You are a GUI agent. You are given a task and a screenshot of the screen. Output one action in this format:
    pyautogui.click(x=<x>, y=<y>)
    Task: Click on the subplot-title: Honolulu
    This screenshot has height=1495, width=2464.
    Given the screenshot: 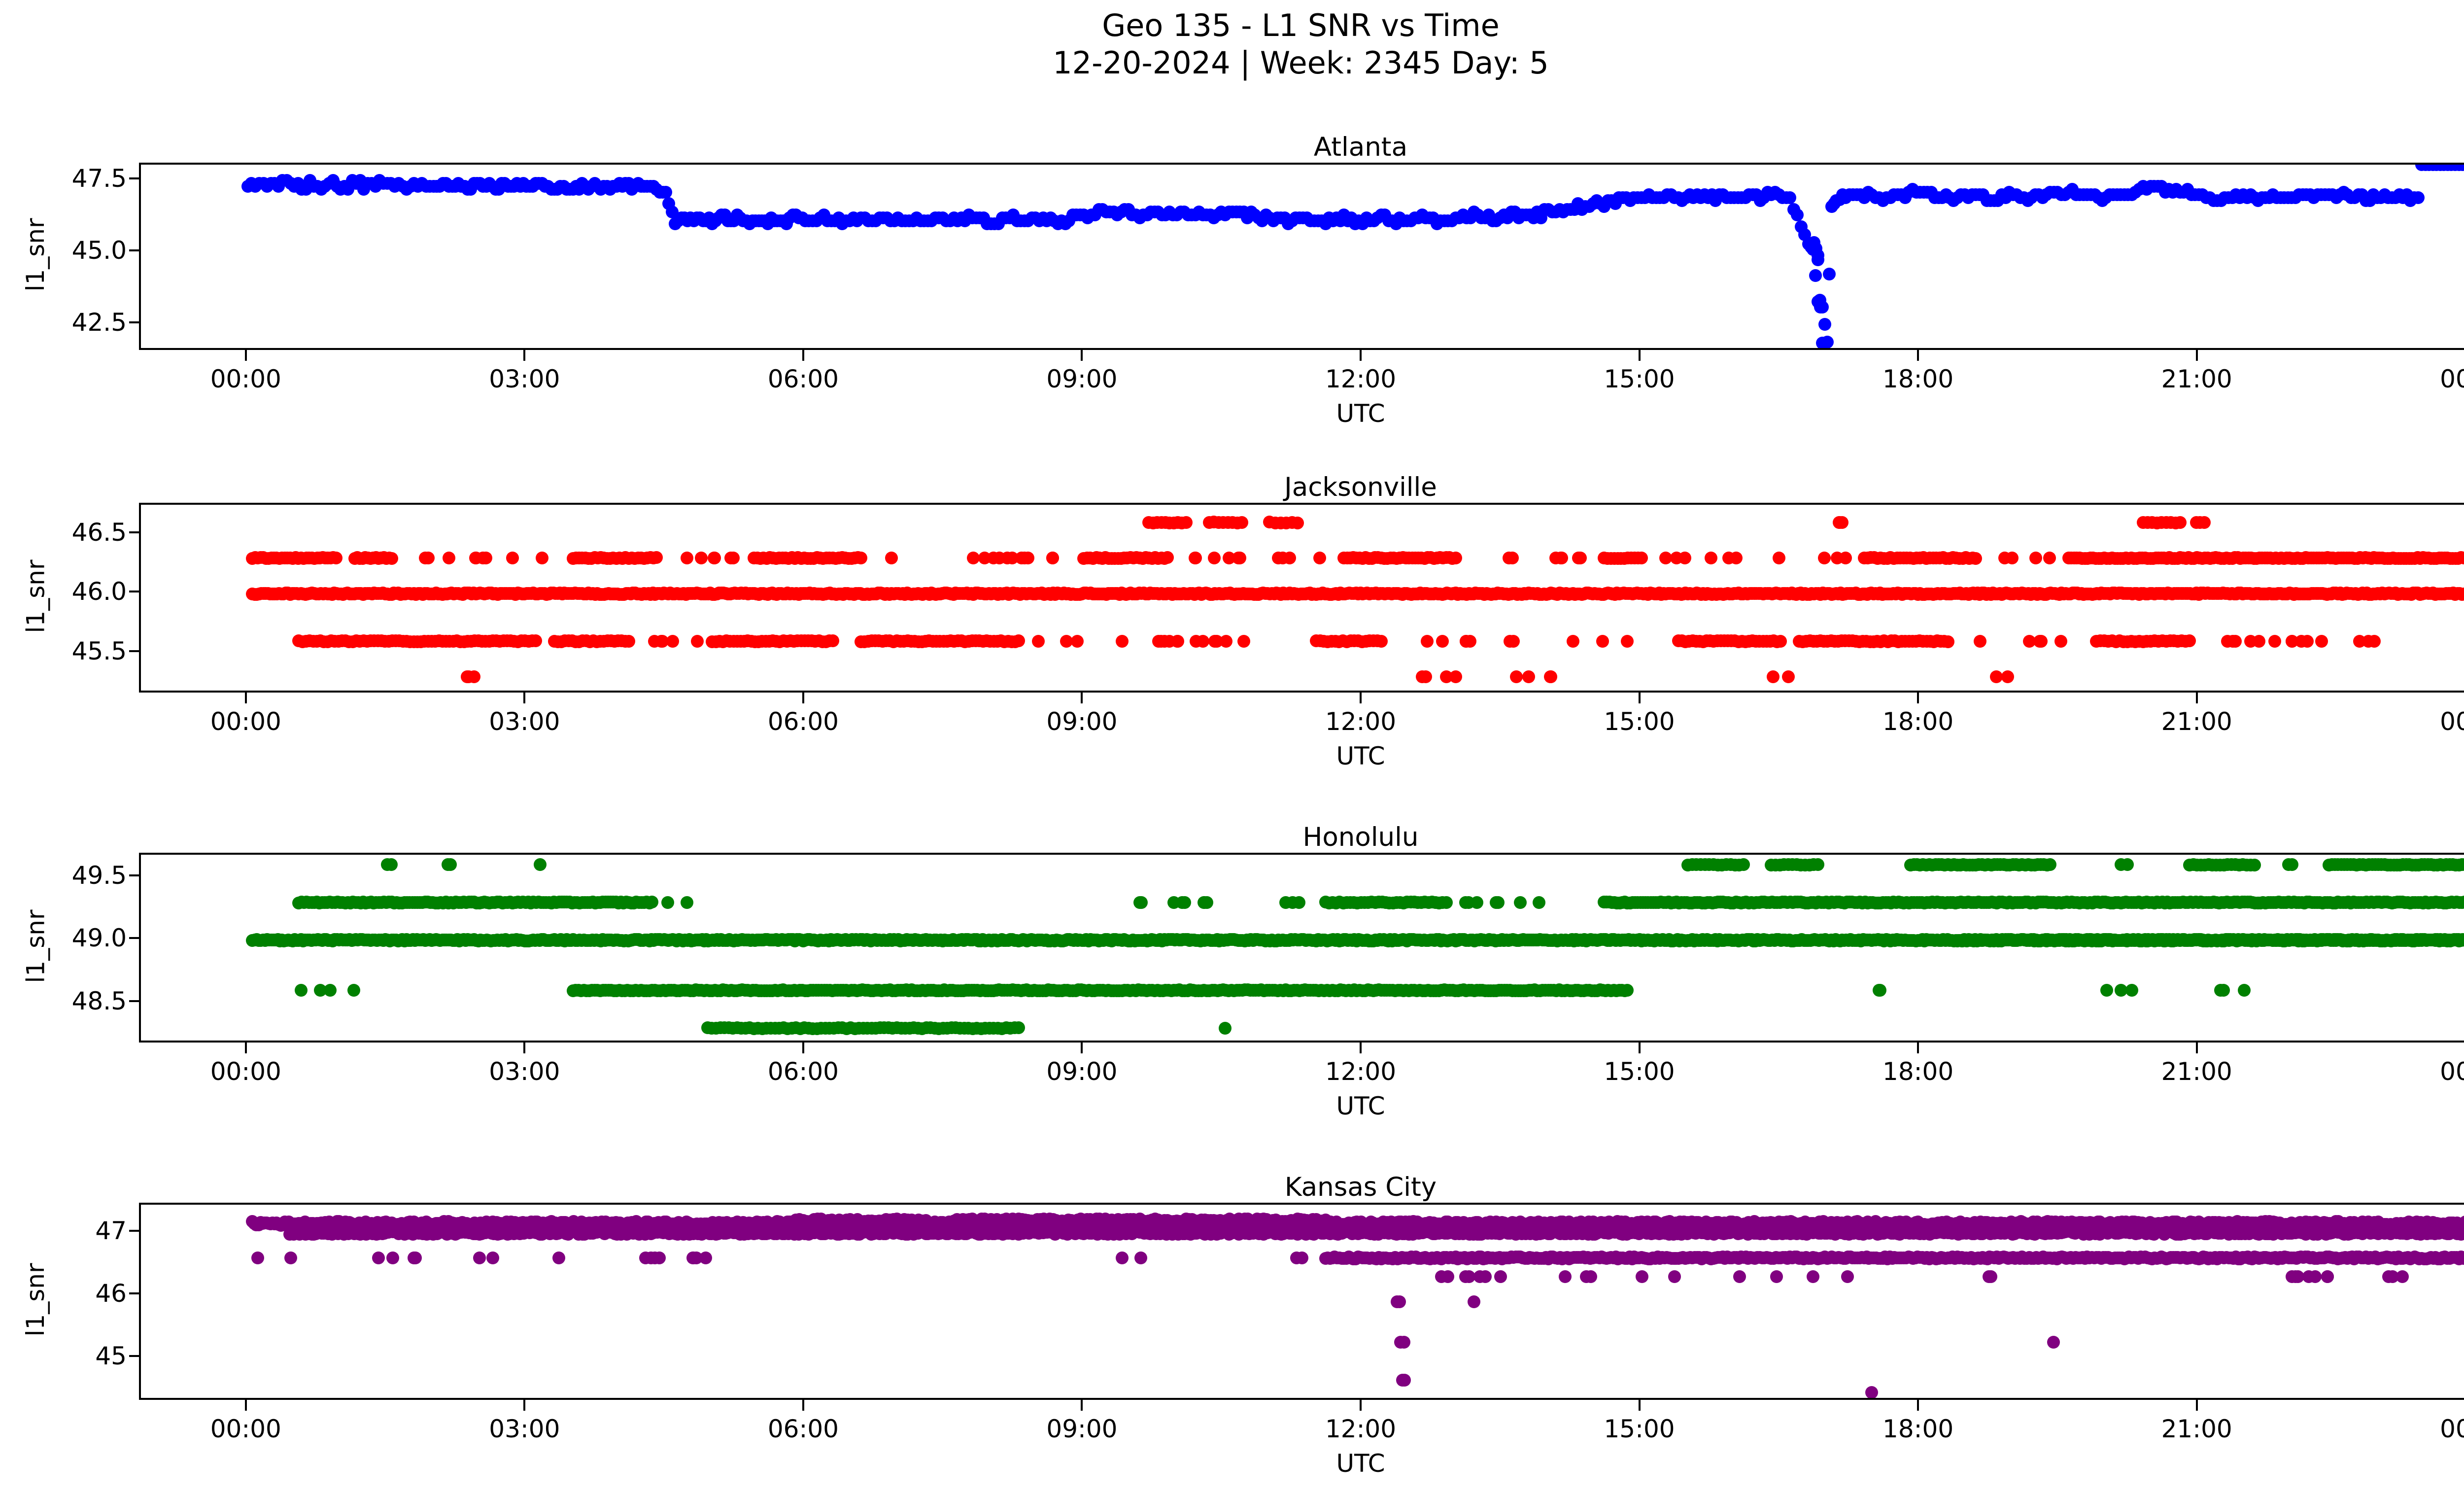 What is the action you would take?
    pyautogui.click(x=1360, y=837)
    